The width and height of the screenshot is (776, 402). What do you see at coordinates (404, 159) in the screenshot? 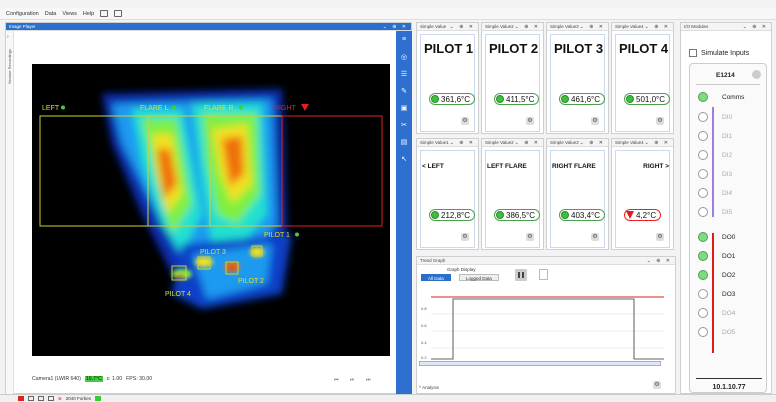
I see `pointer-icon: ↖` at bounding box center [404, 159].